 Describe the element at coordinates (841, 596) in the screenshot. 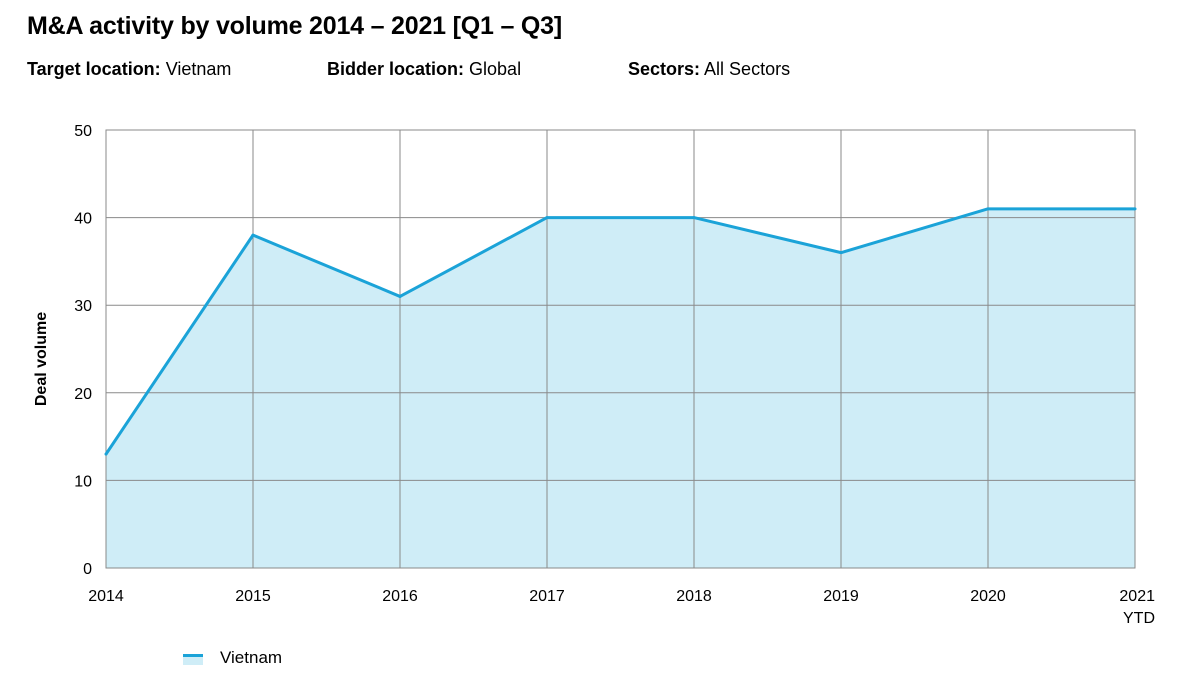

I see `x-tick-label-2019: 2019` at that location.